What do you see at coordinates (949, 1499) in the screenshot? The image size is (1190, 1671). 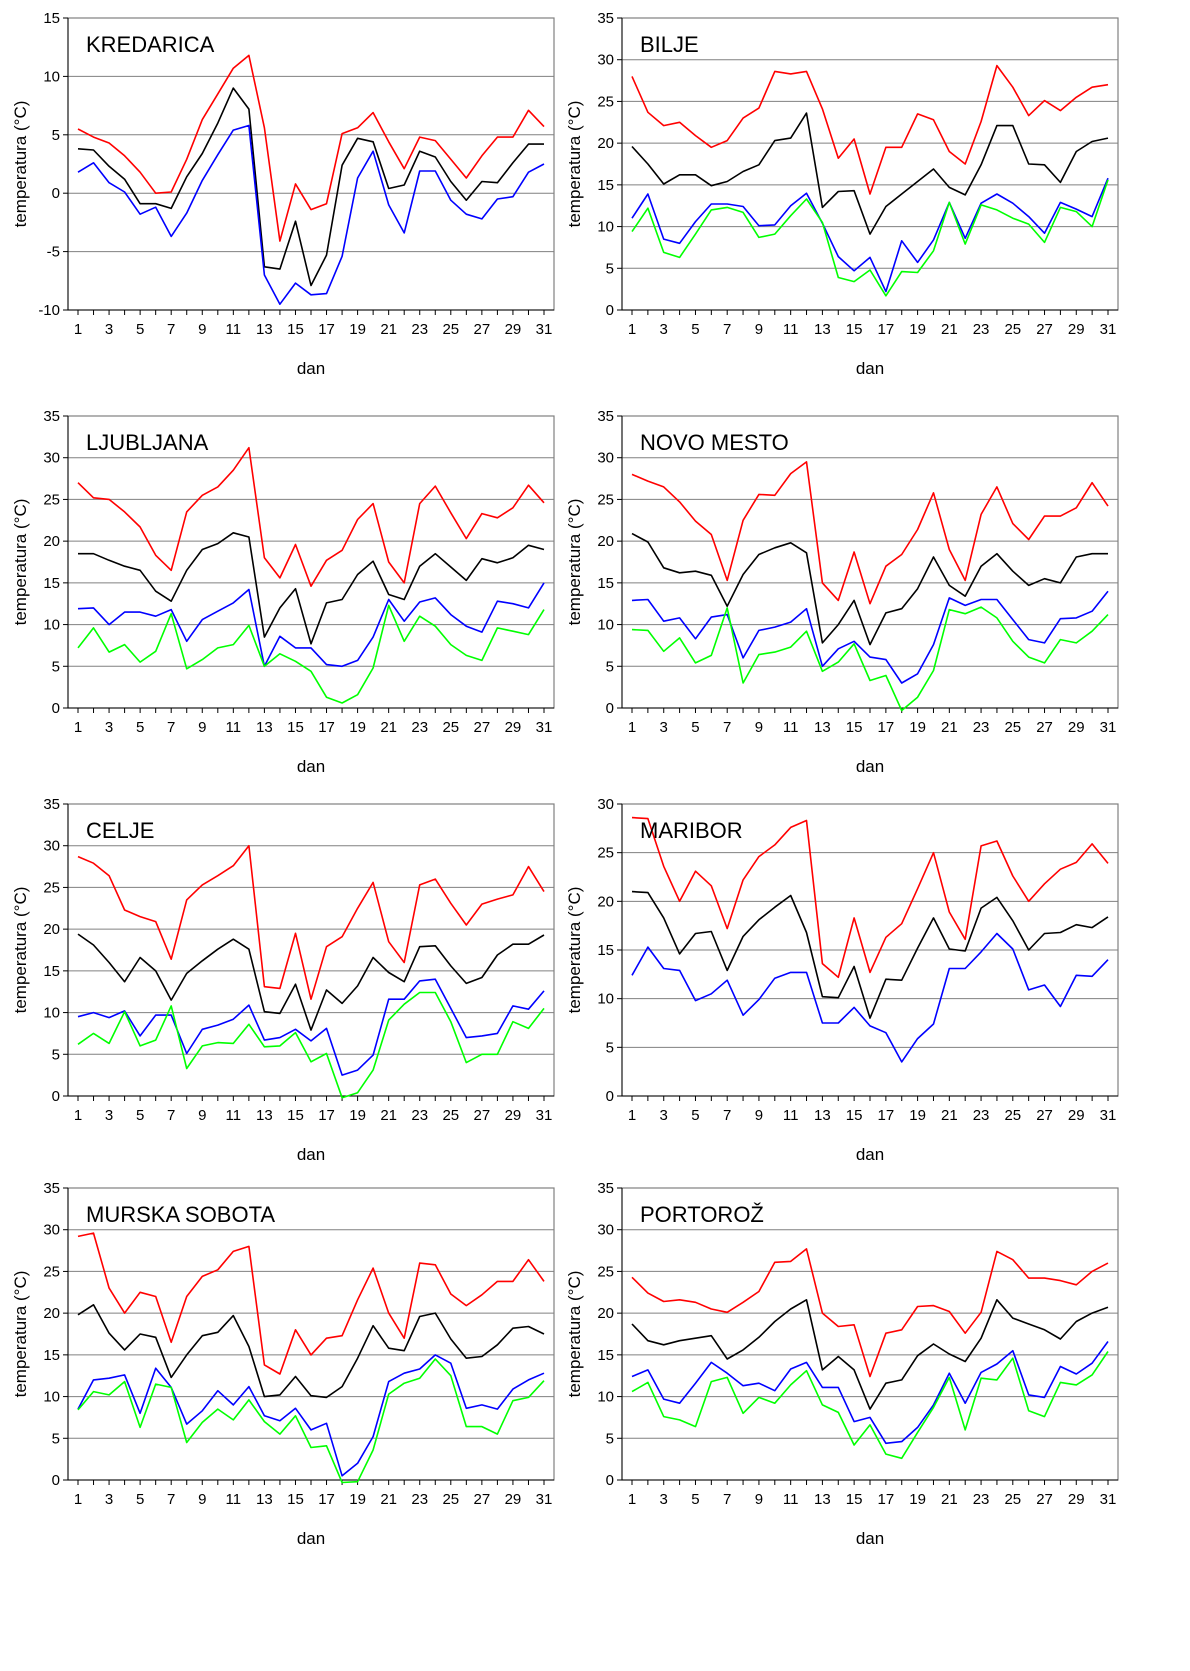 I see `x-tick-label: 21` at bounding box center [949, 1499].